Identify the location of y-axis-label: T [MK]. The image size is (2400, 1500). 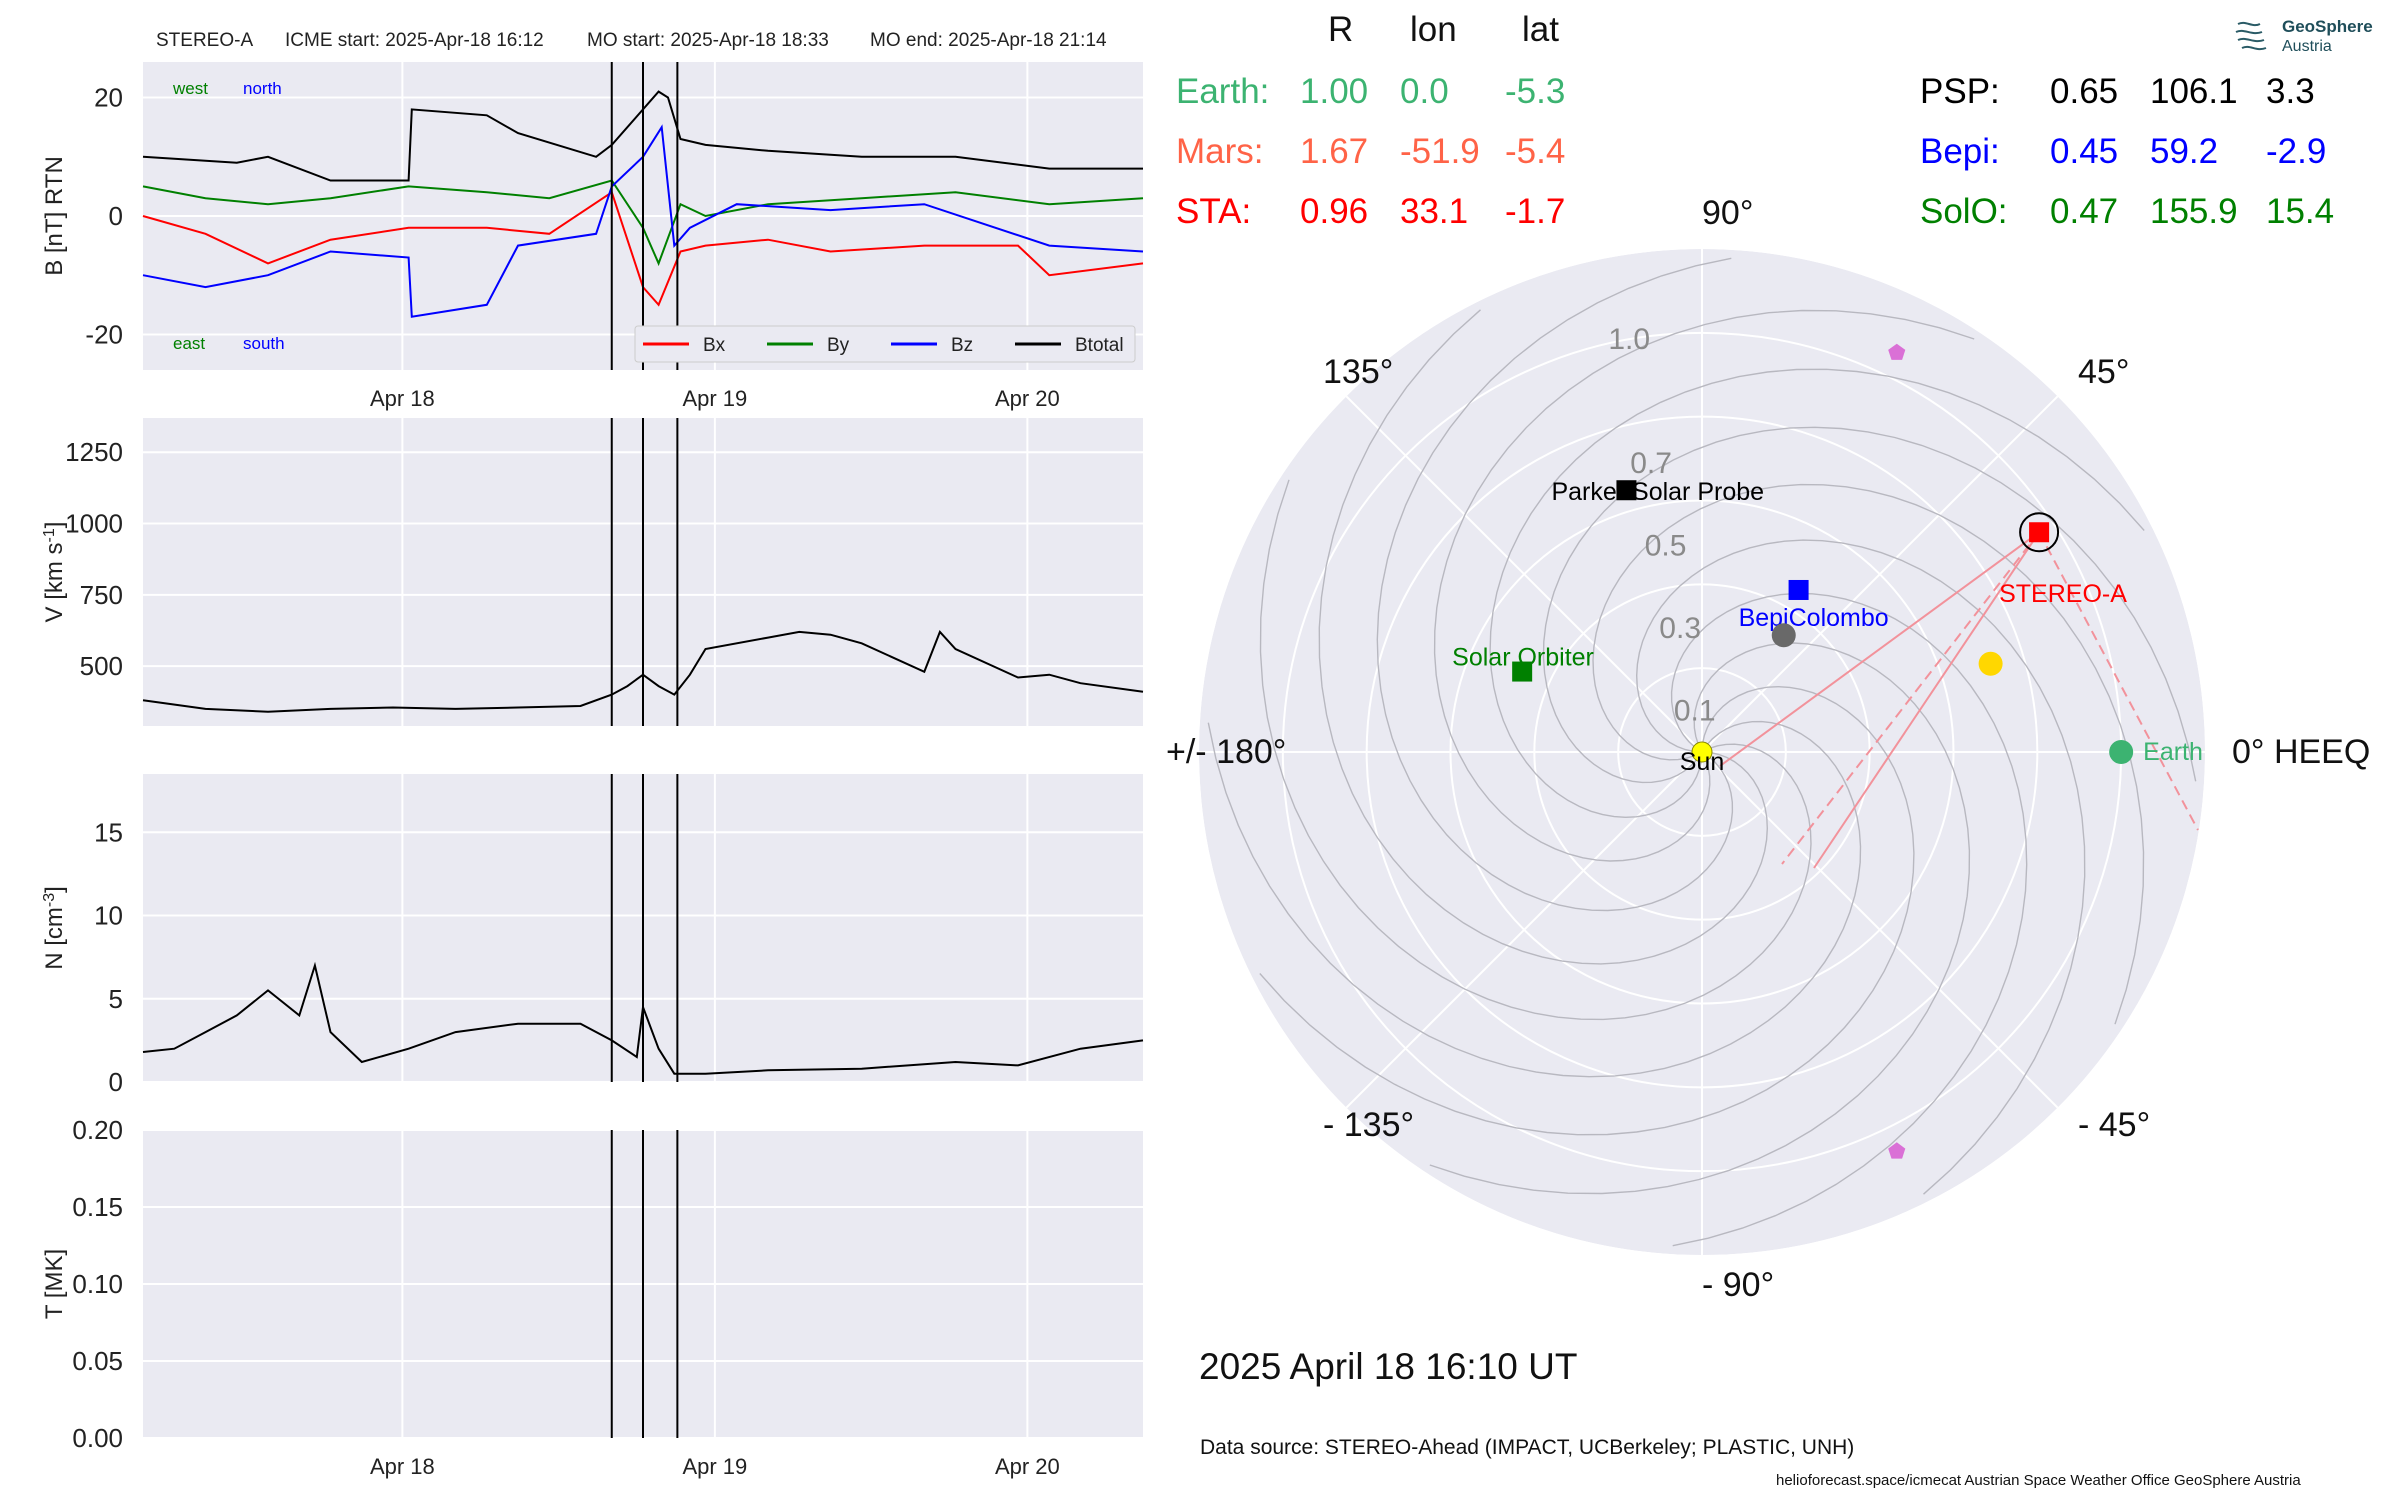
(54, 1284).